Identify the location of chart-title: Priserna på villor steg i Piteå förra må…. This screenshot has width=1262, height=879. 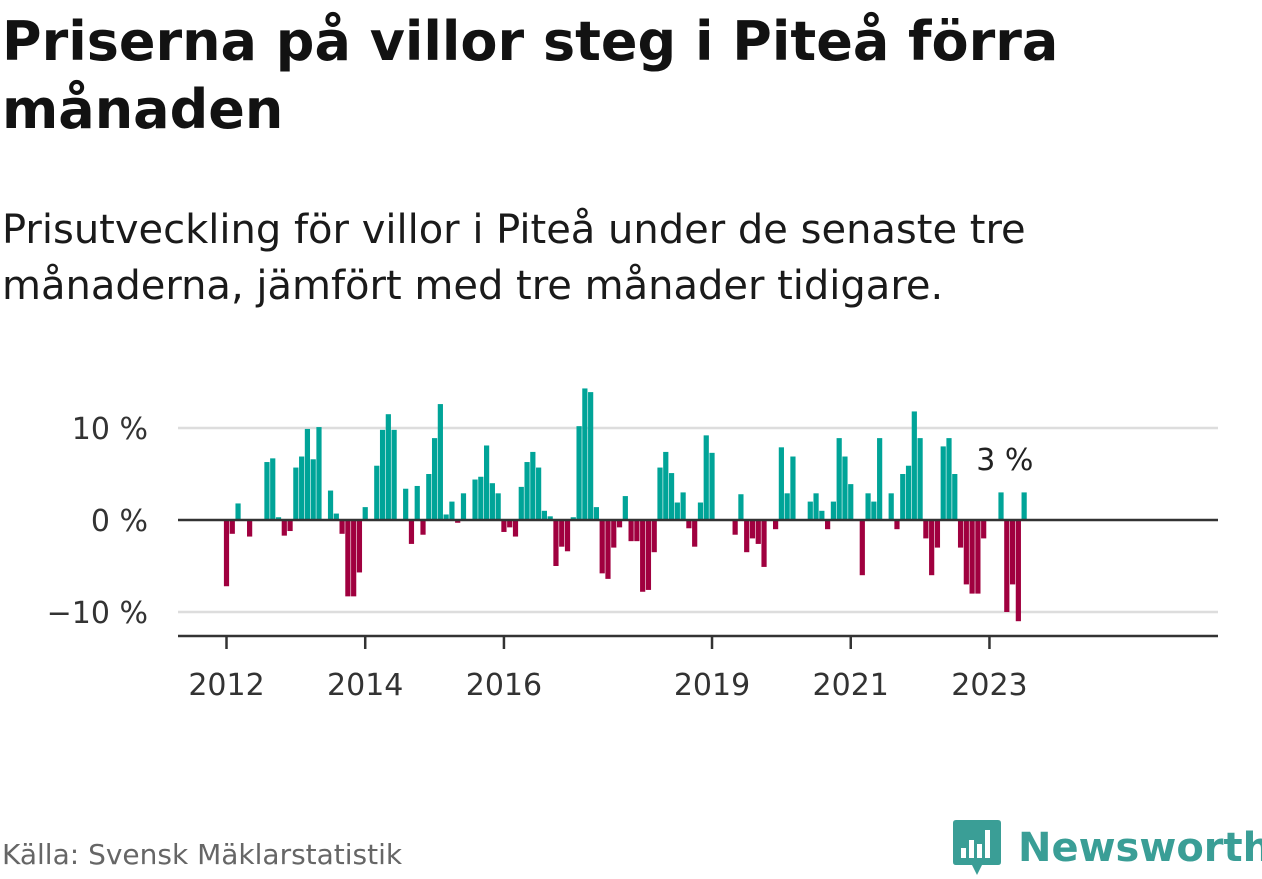
(530, 75).